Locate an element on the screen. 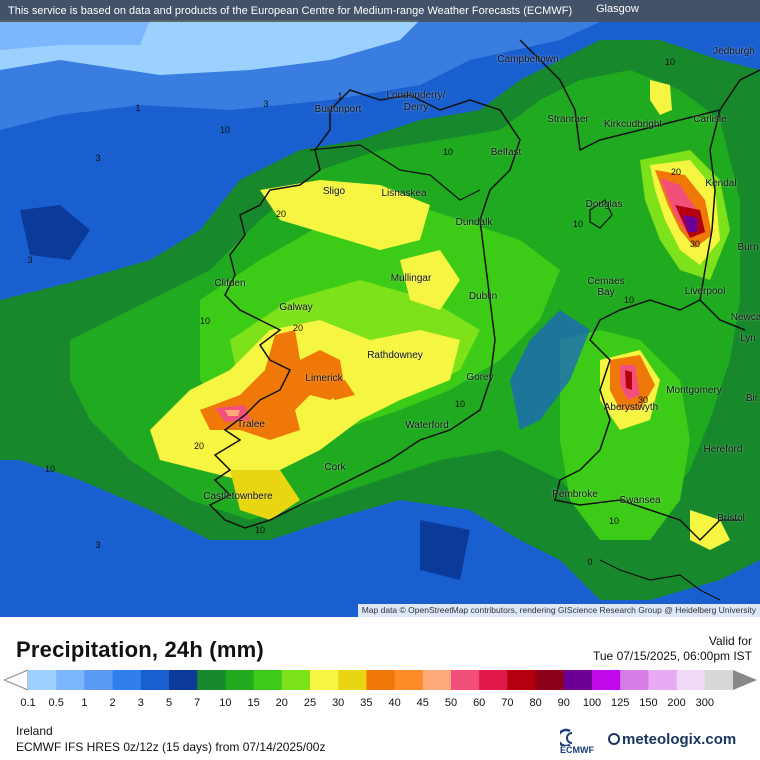  city-label: Lisnaskea is located at coordinates (404, 193).